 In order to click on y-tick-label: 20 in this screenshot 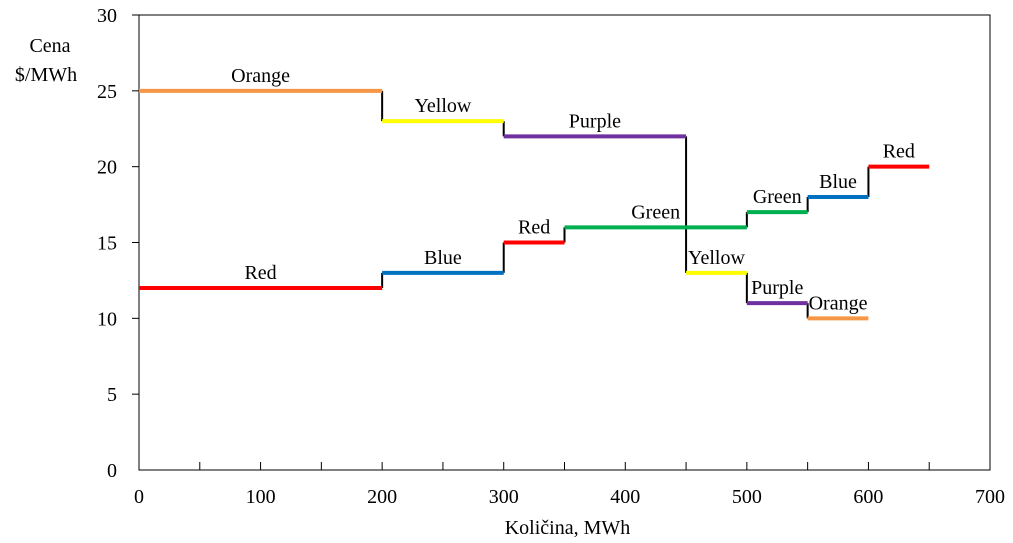, I will do `click(107, 168)`.